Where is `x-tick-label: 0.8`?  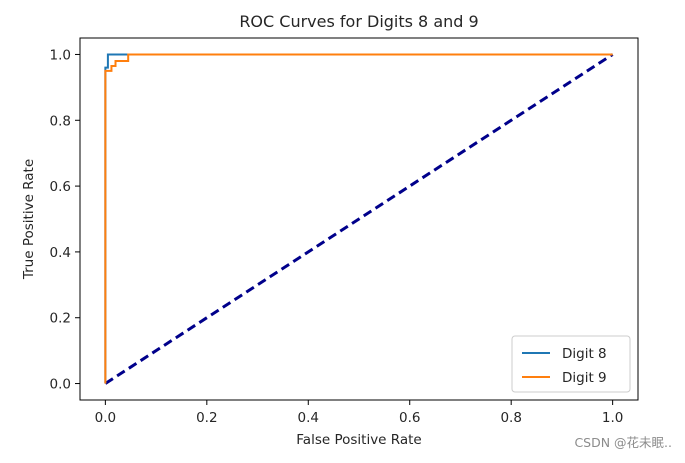 x-tick-label: 0.8 is located at coordinates (510, 418).